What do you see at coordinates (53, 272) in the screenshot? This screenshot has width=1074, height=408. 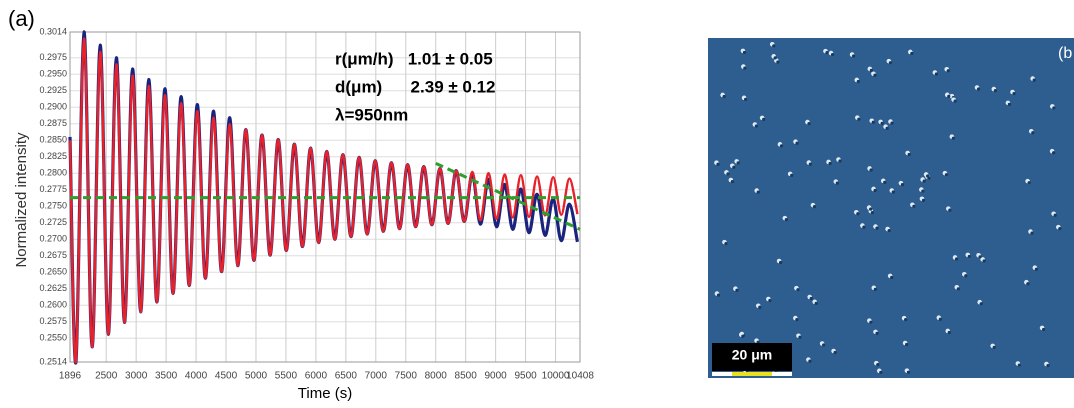 I see `y-tick-label: 0.2650` at bounding box center [53, 272].